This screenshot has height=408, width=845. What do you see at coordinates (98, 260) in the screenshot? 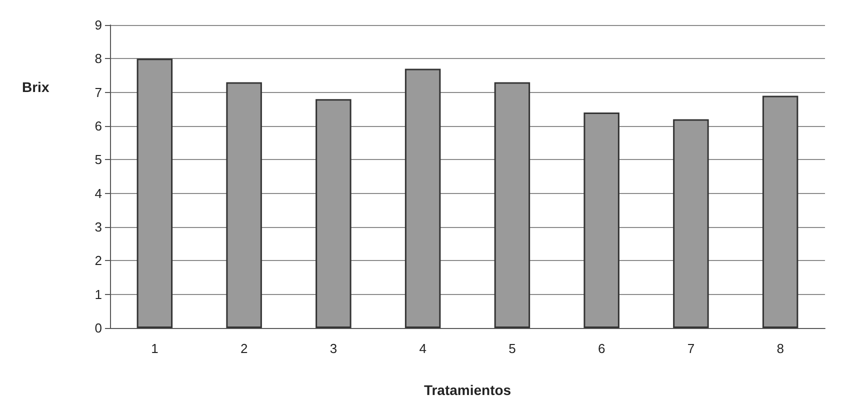
I see `y-tick-label: 2` at bounding box center [98, 260].